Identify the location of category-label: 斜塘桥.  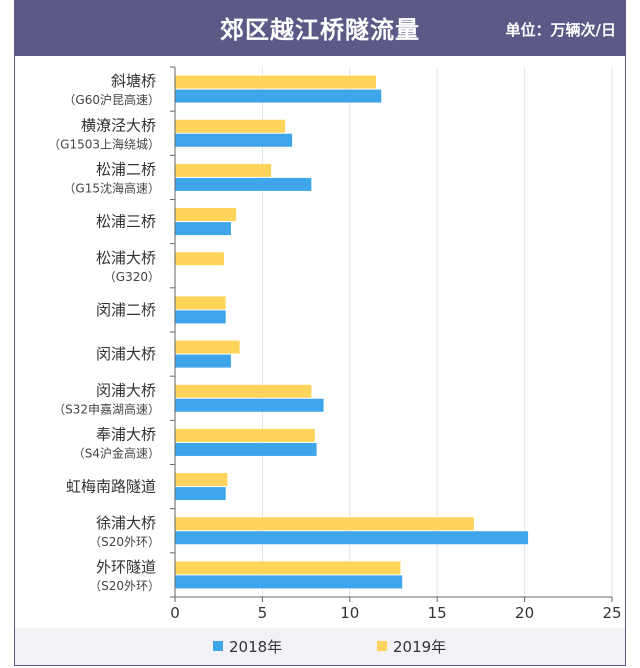
(133, 81).